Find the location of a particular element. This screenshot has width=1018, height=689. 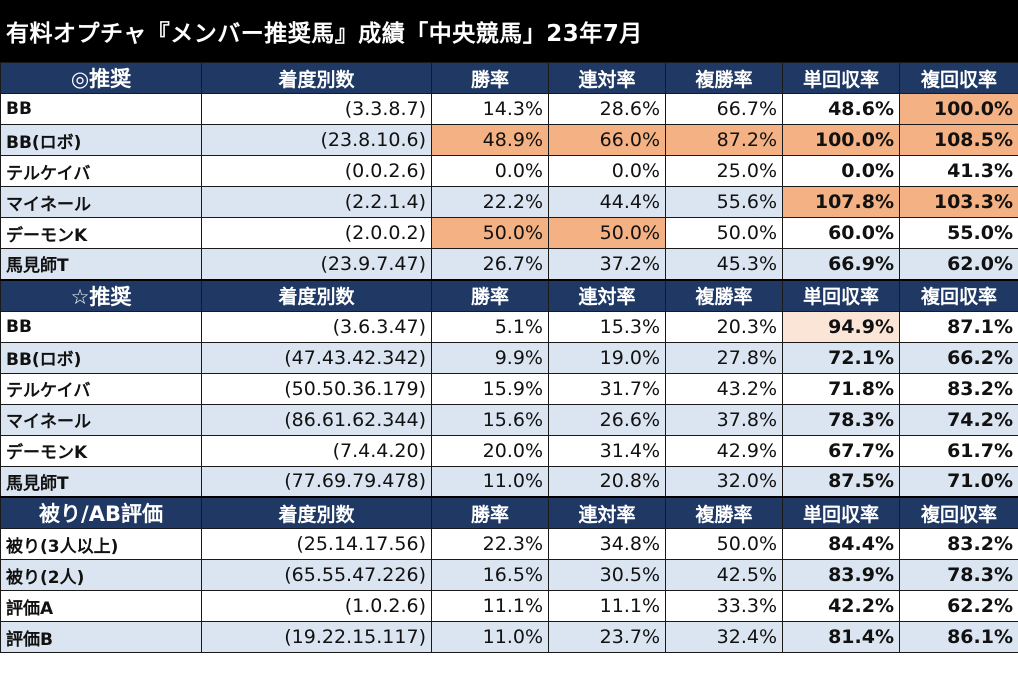

row-label: 評価A is located at coordinates (101, 606).